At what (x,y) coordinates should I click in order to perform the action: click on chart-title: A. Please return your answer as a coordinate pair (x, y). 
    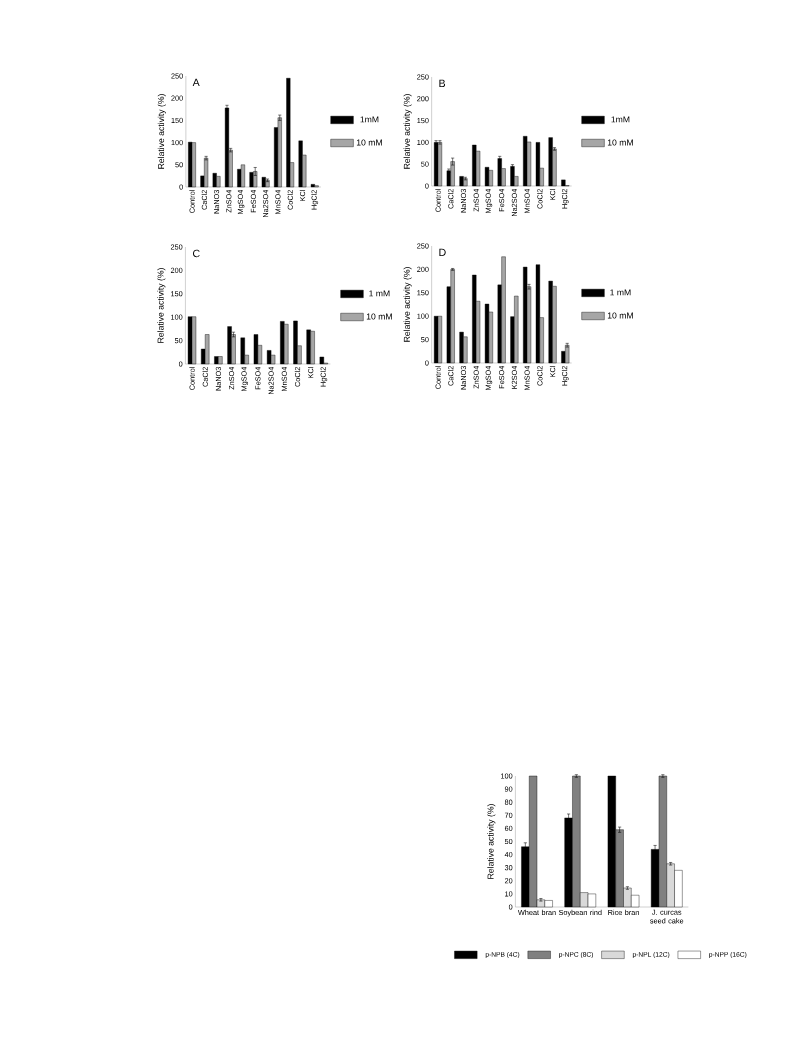
    Looking at the image, I should click on (196, 82).